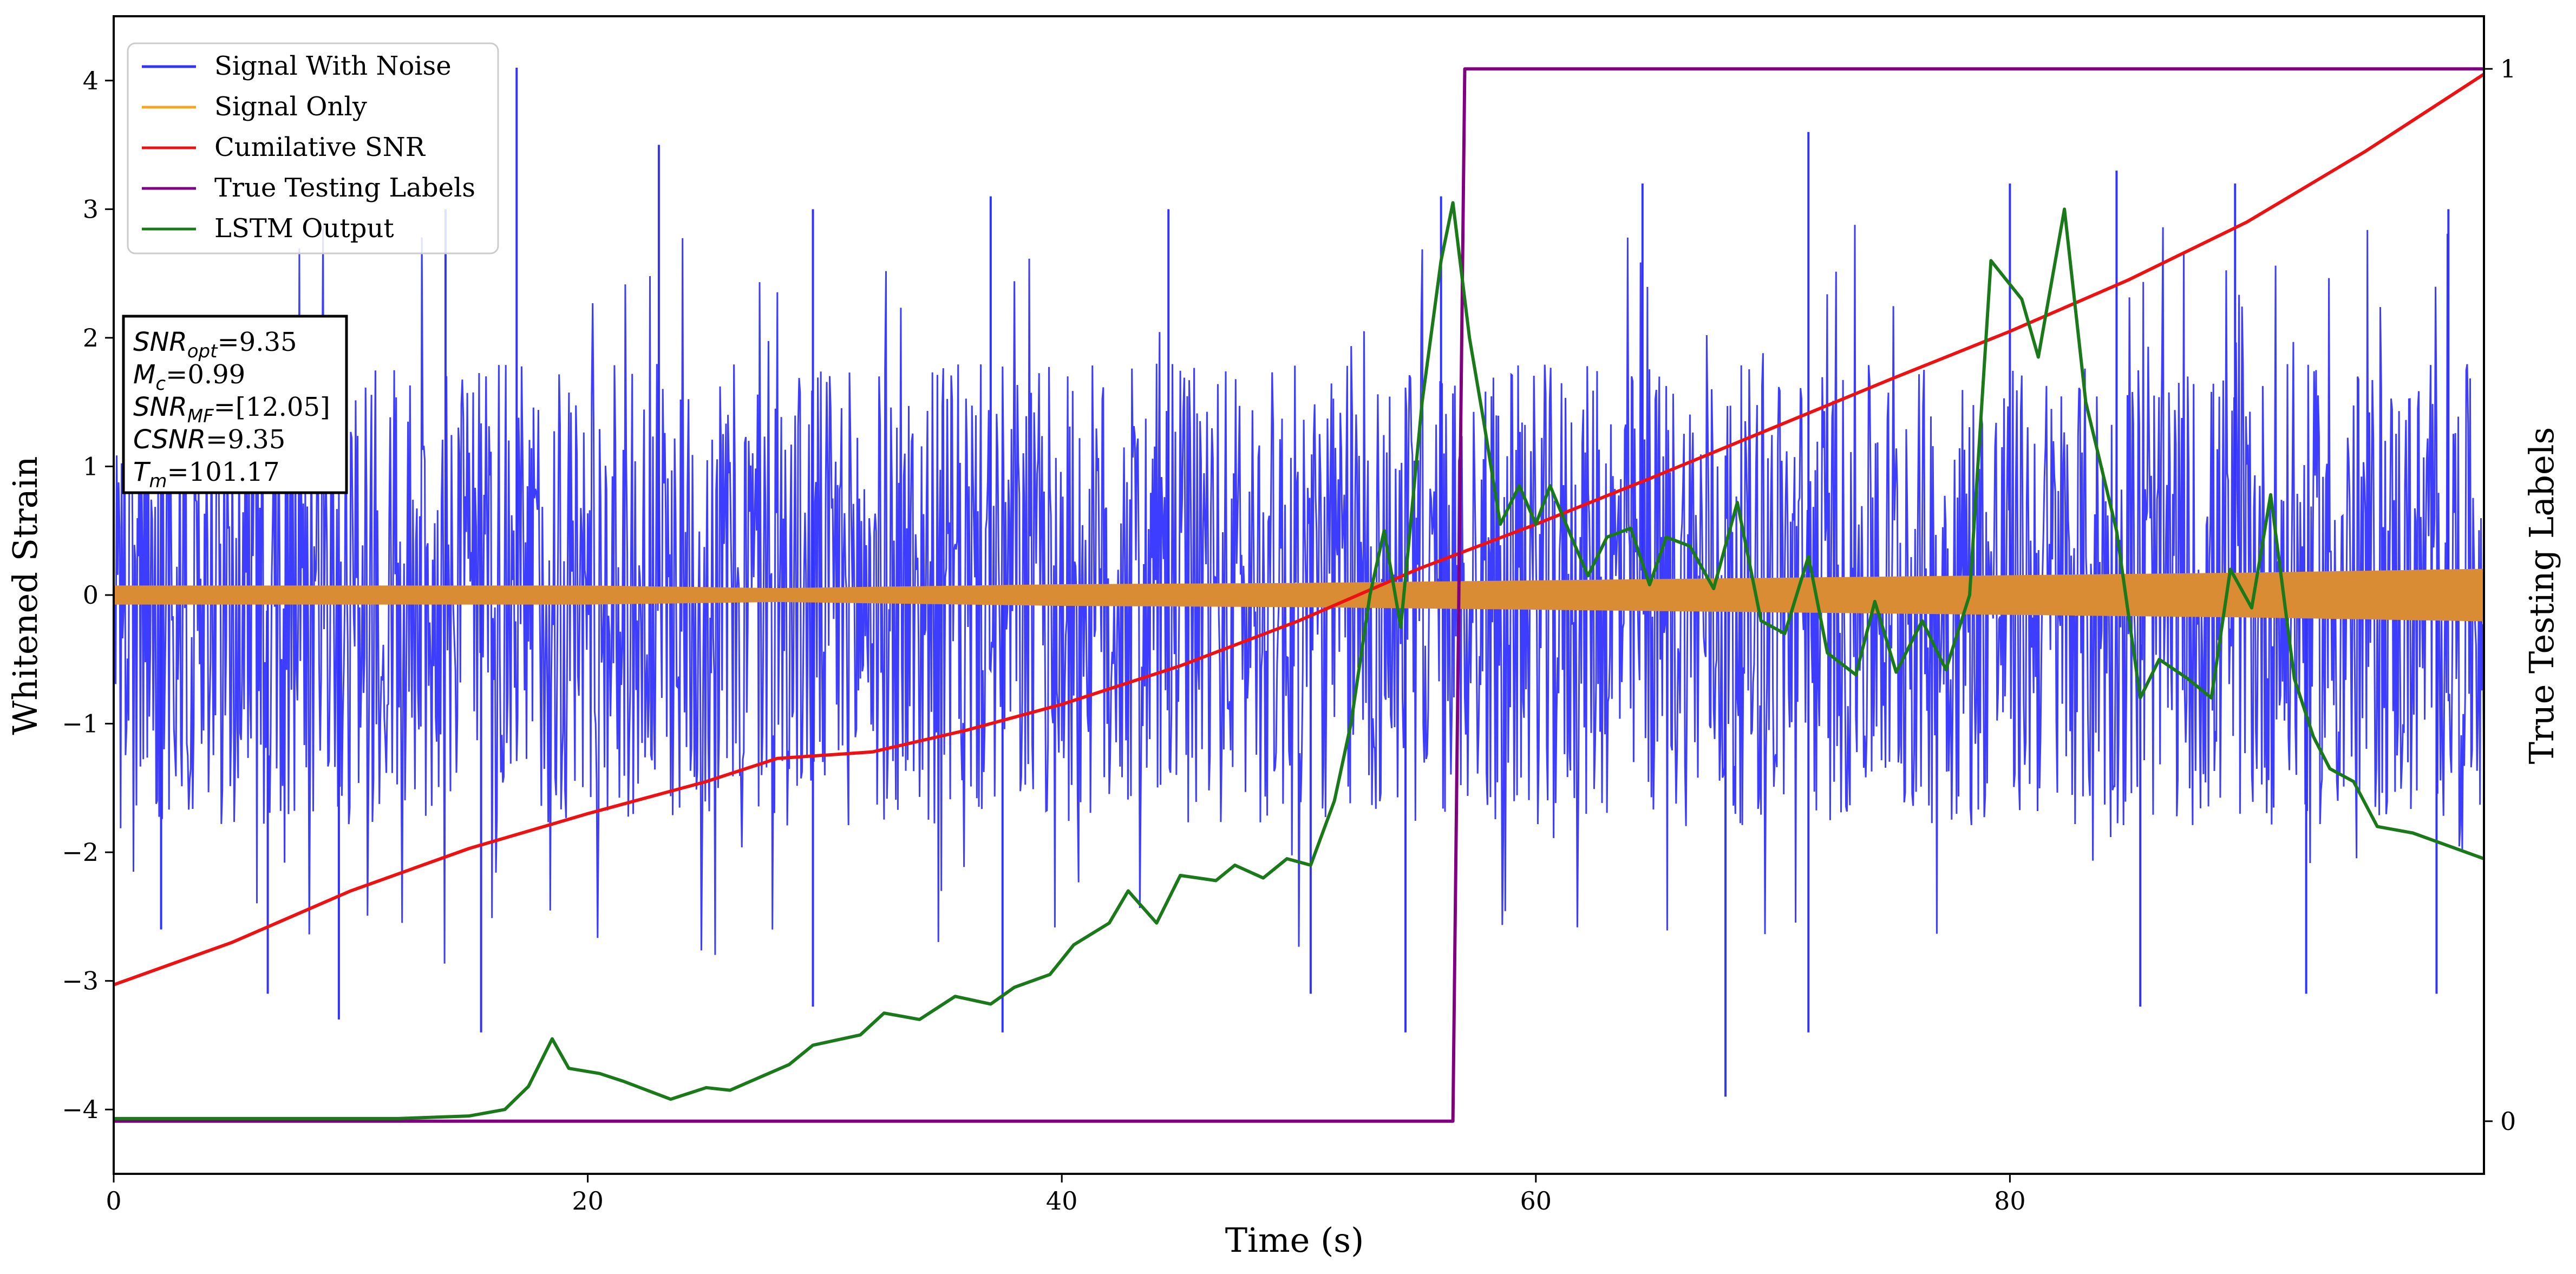  What do you see at coordinates (1294, 1240) in the screenshot?
I see `x-axis-title: Time (s)` at bounding box center [1294, 1240].